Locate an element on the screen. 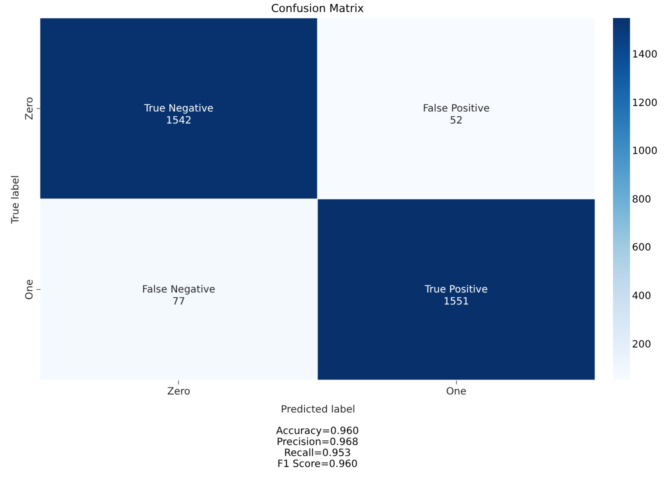 This screenshot has width=669, height=489. data-label: True Positive 1551 is located at coordinates (456, 296).